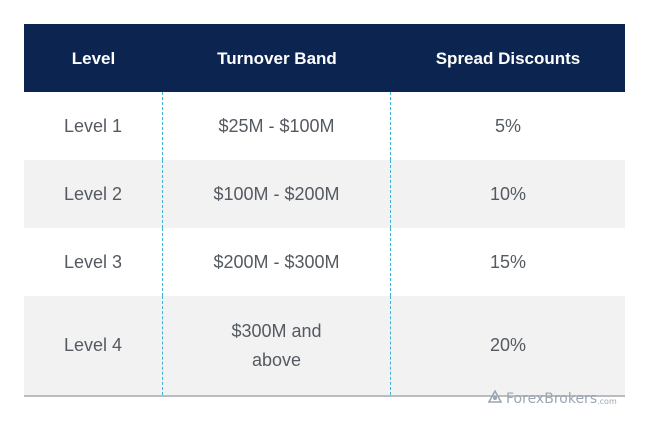  I want to click on table-header-row: Level Turnover Band Spread Discounts, so click(324, 58).